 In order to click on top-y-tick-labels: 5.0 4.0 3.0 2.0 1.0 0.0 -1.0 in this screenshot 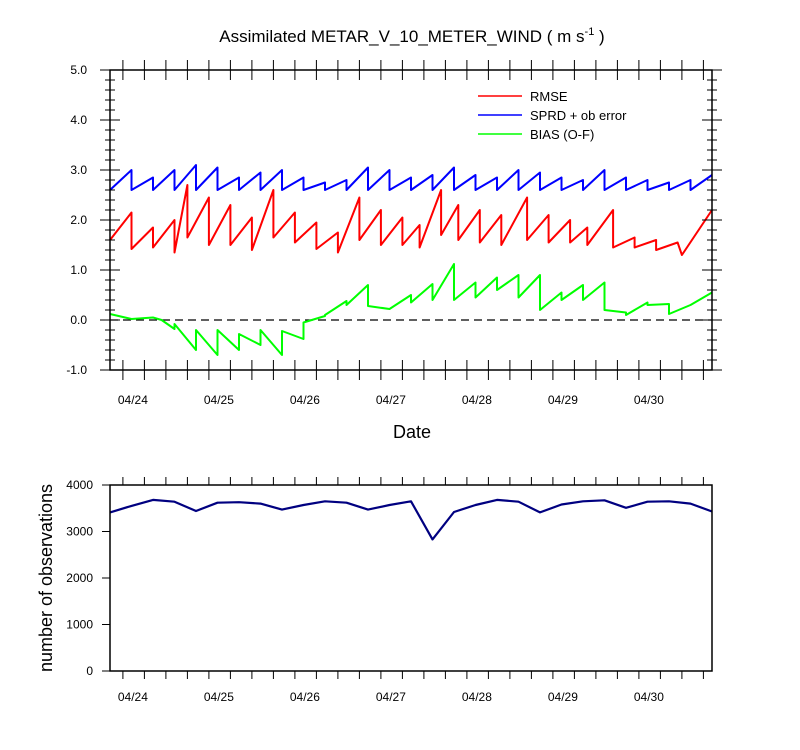, I will do `click(76, 220)`.